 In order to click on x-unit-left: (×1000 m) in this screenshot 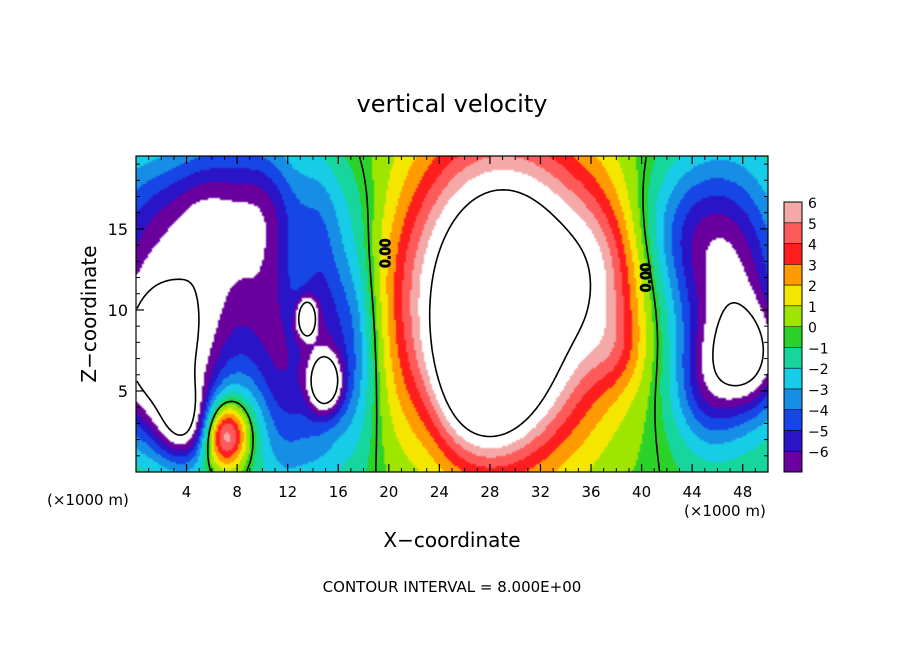, I will do `click(88, 500)`.